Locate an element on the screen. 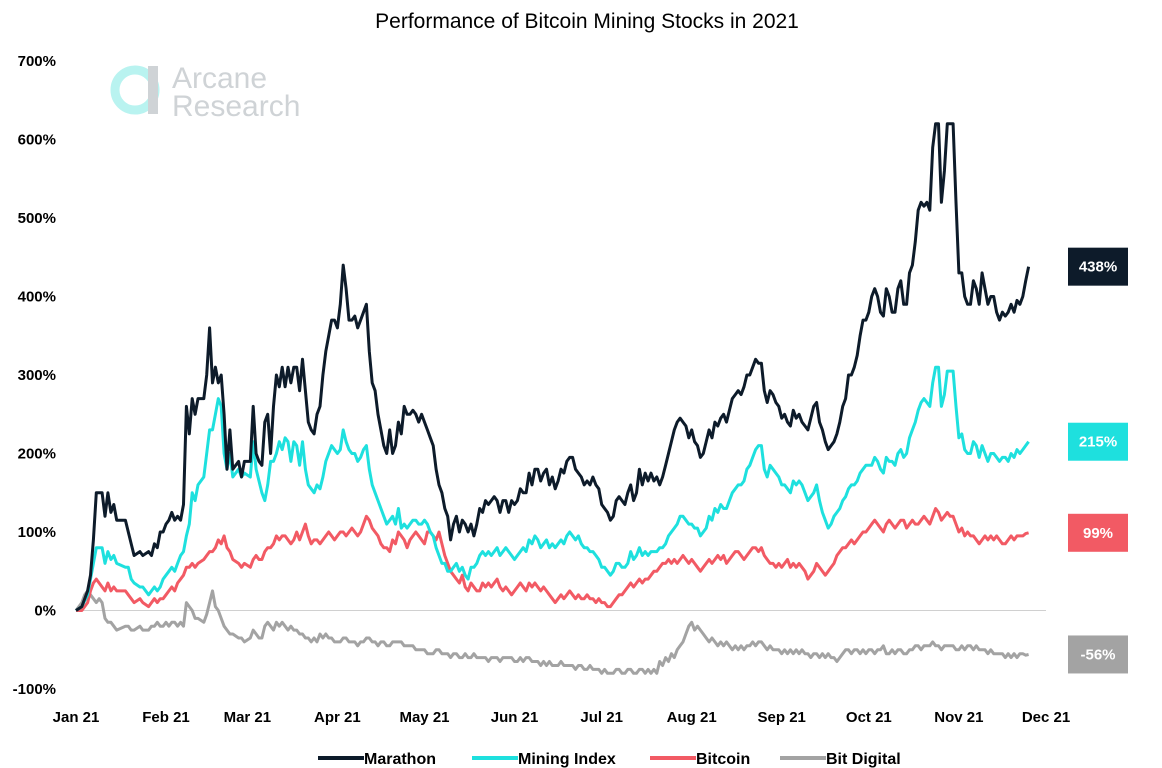 The height and width of the screenshot is (768, 1162). y-tick-label: -100% is located at coordinates (34, 689).